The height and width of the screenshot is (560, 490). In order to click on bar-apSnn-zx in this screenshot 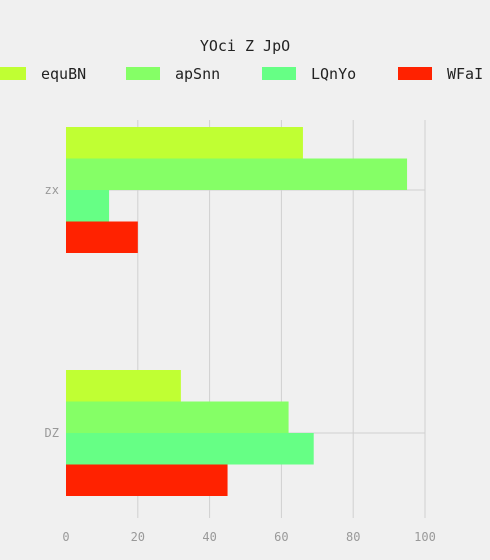, I will do `click(237, 174)`.